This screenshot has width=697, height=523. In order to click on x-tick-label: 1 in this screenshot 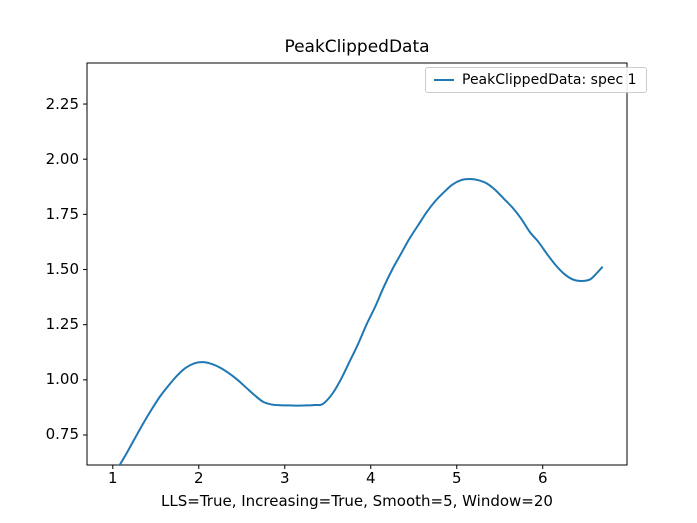, I will do `click(113, 478)`.